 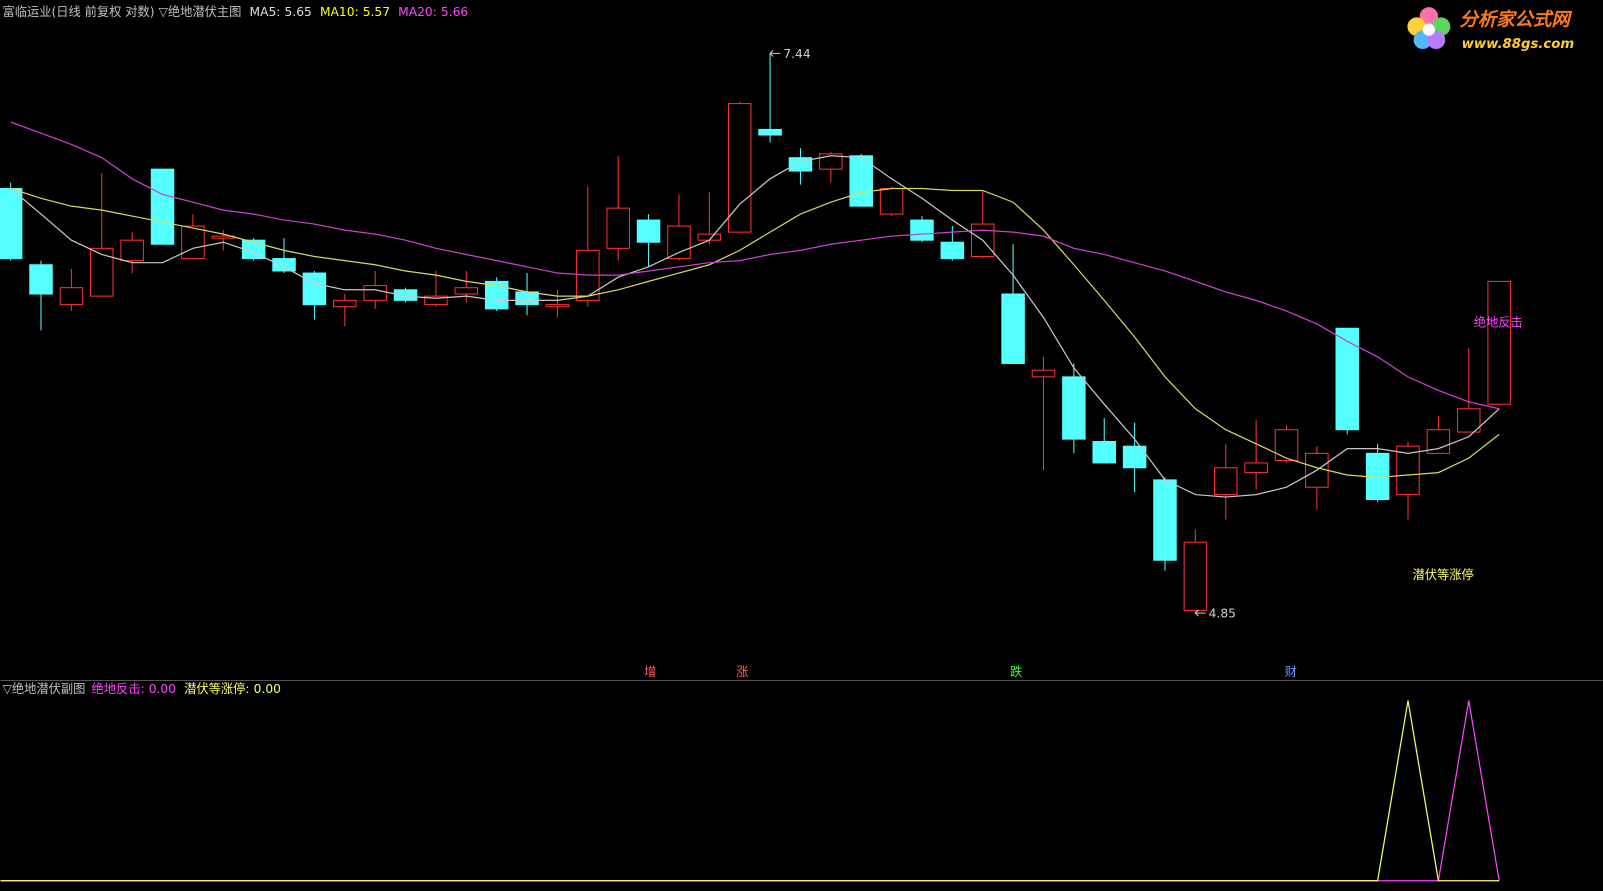 I want to click on legend-label: MA5:, so click(x=265, y=12).